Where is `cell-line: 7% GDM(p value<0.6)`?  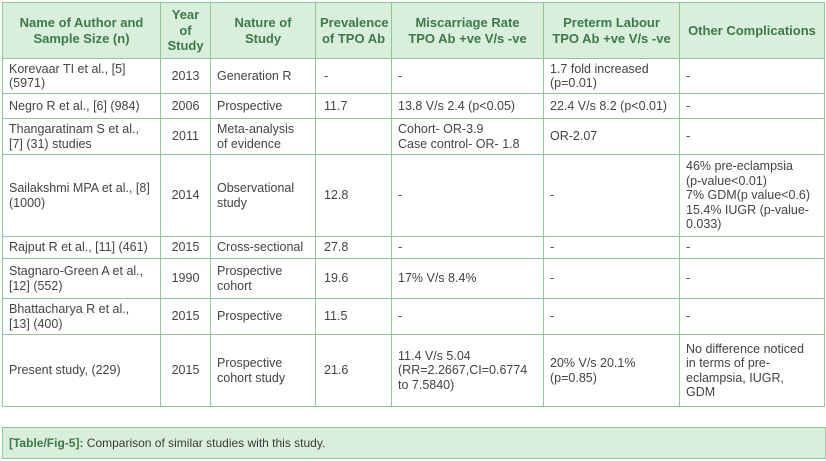
cell-line: 7% GDM(p value<0.6) is located at coordinates (748, 195).